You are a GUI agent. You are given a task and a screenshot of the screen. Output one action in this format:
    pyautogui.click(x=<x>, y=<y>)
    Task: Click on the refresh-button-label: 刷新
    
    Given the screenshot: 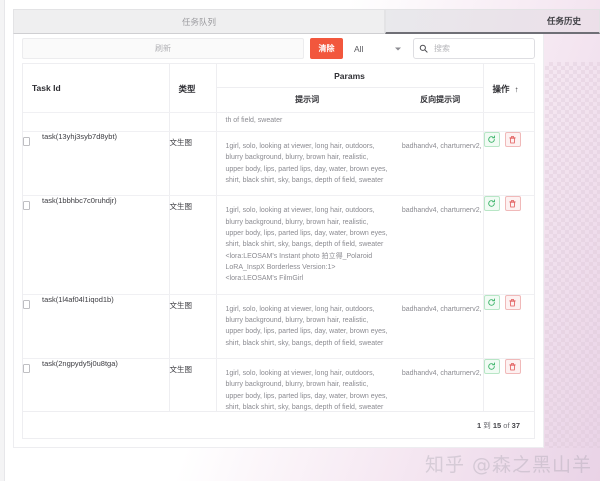 What is the action you would take?
    pyautogui.click(x=163, y=48)
    